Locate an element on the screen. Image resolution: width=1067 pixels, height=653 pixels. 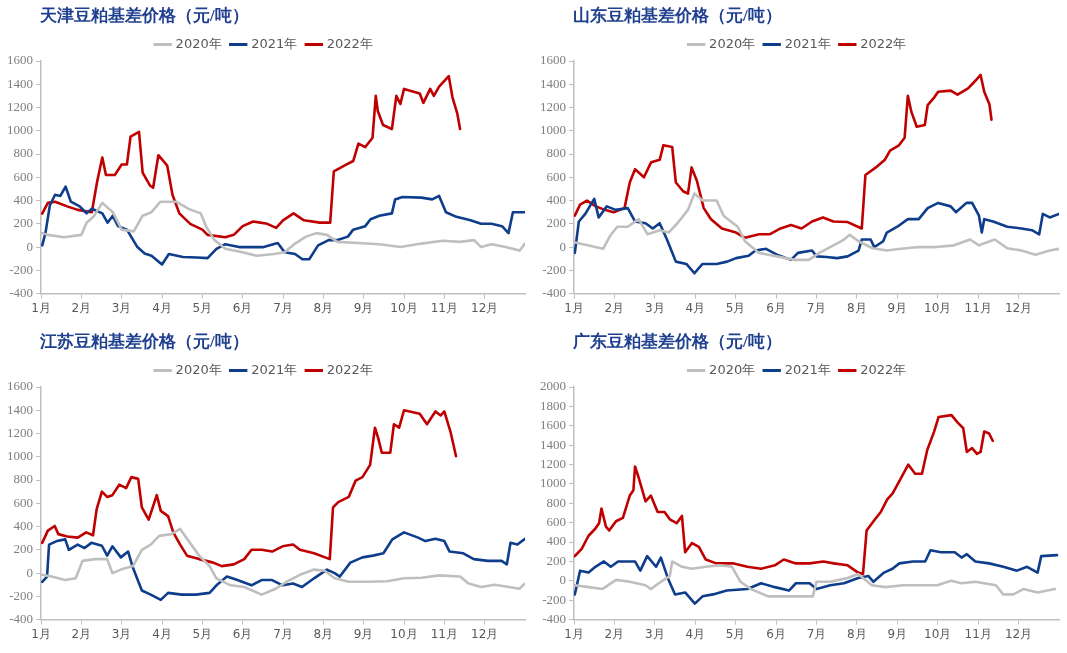
y-tick-label: 1800 is located at coordinates (553, 405).